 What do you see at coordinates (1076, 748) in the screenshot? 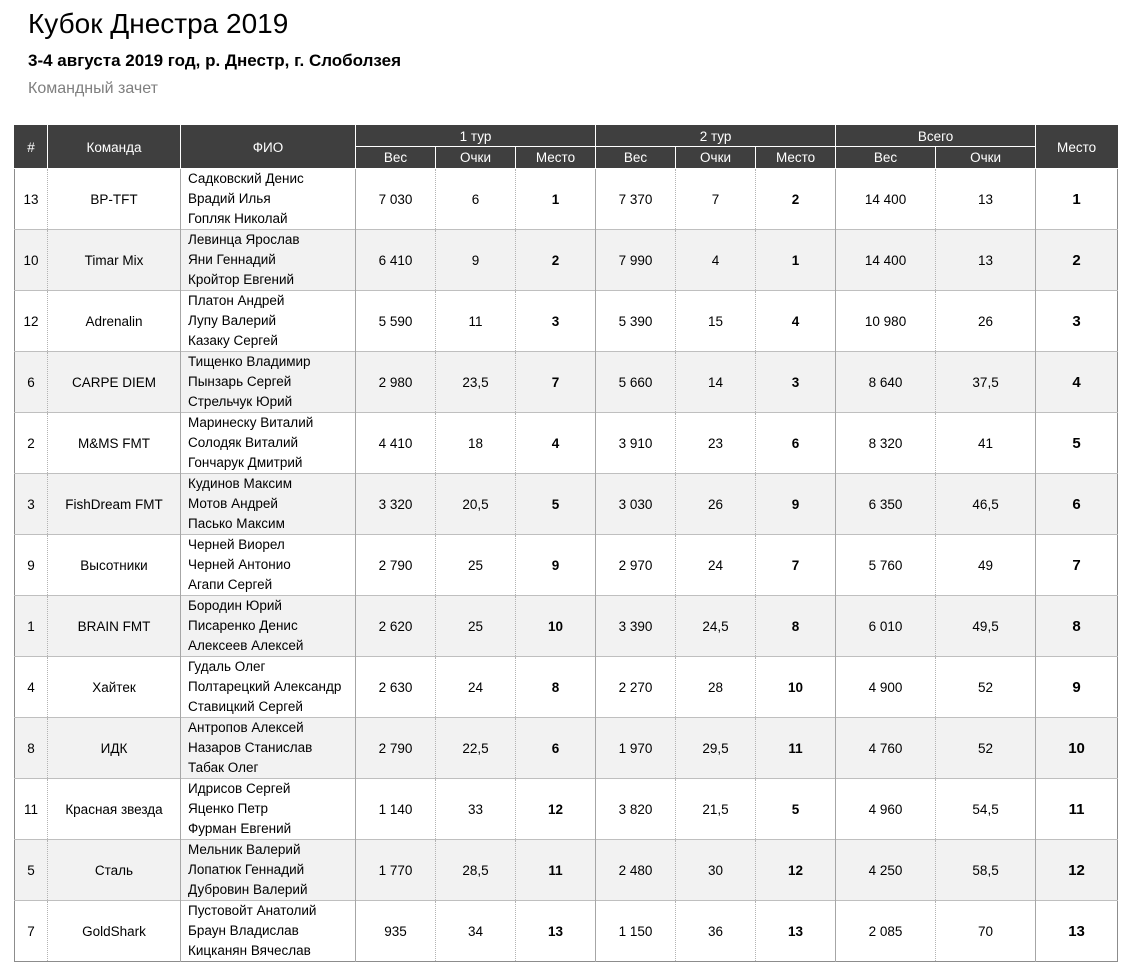
I see `cell-final-place: 10` at bounding box center [1076, 748].